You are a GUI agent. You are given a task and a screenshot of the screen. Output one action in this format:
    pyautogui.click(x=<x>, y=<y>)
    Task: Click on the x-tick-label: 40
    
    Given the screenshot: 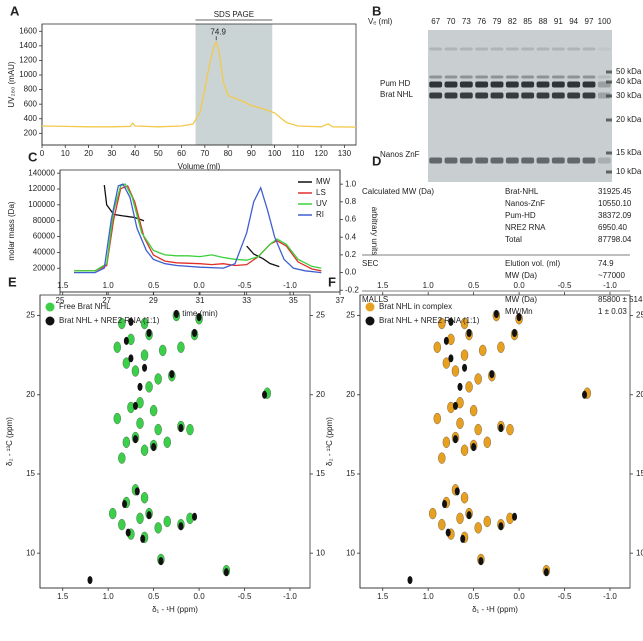 What is the action you would take?
    pyautogui.click(x=135, y=153)
    